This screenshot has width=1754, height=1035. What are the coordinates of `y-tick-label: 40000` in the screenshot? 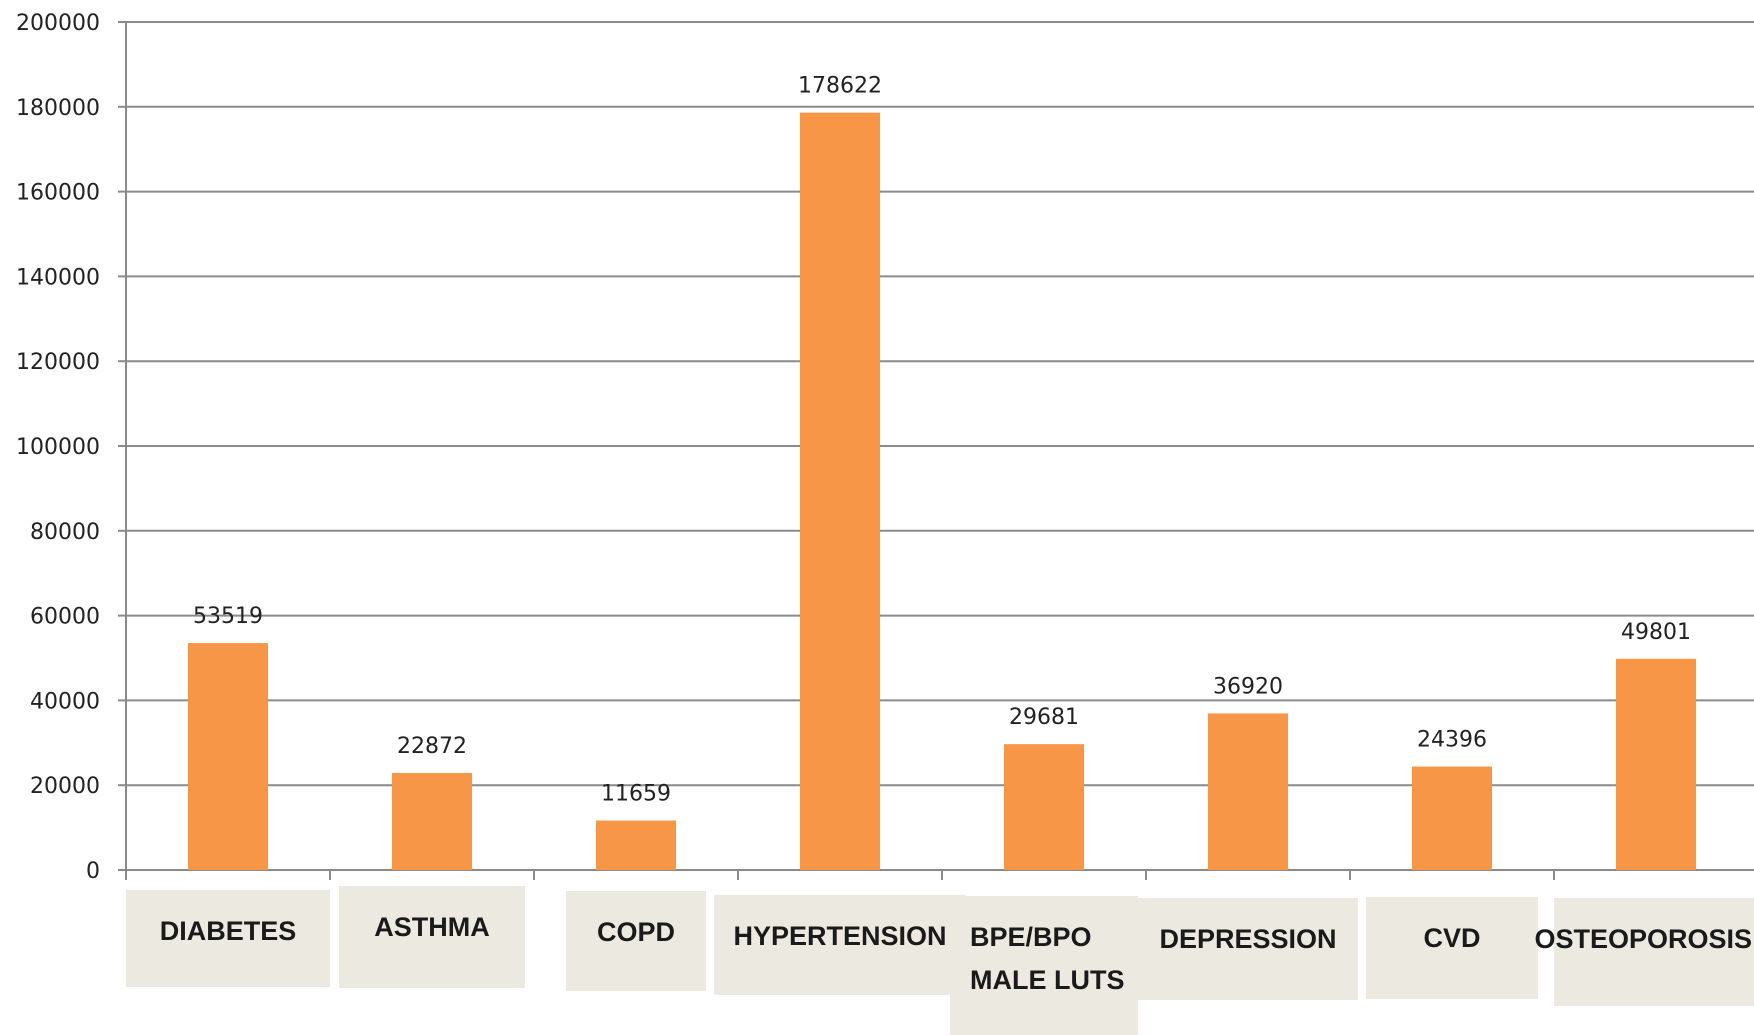 It's located at (65, 701).